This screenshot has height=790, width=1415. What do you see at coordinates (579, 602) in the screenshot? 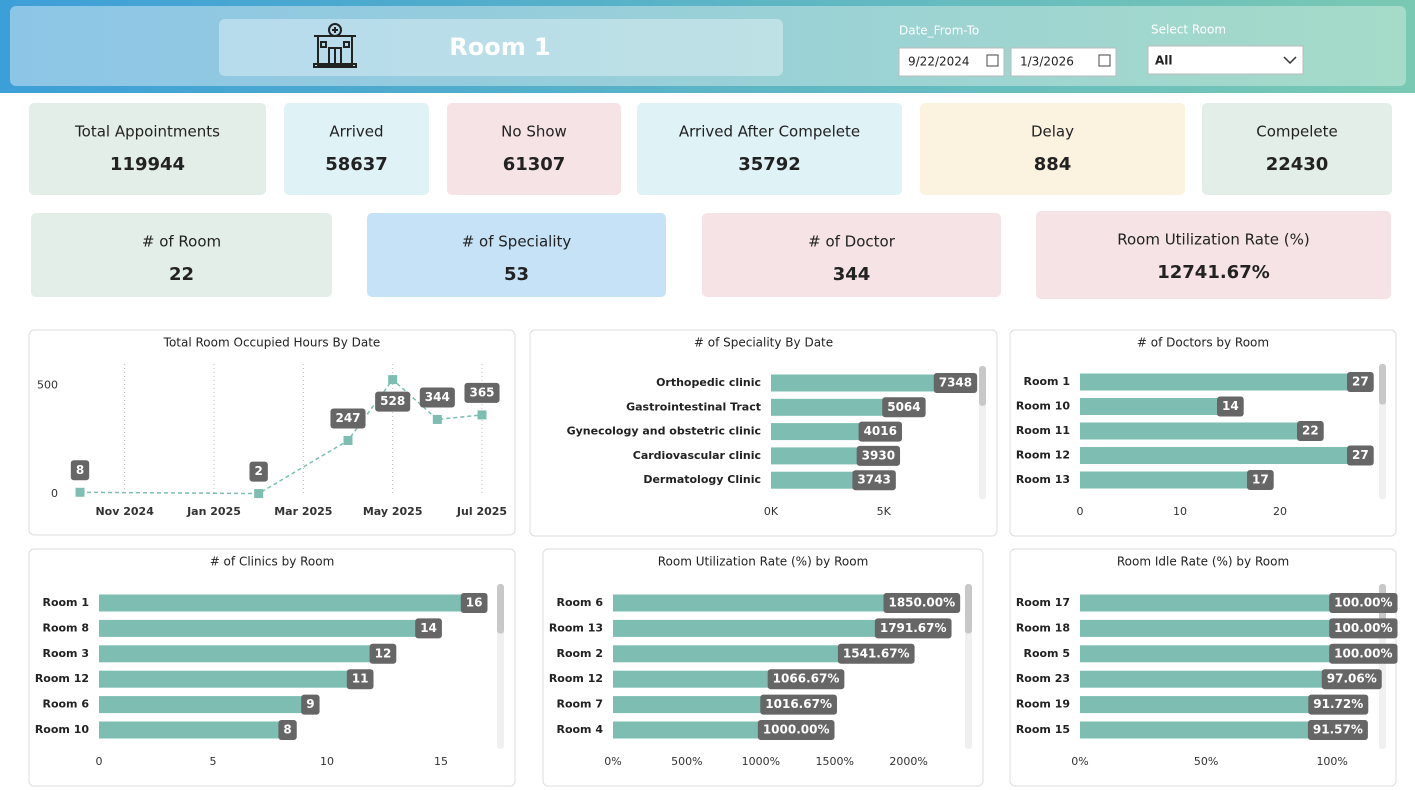
I see `category-label: Room 6` at bounding box center [579, 602].